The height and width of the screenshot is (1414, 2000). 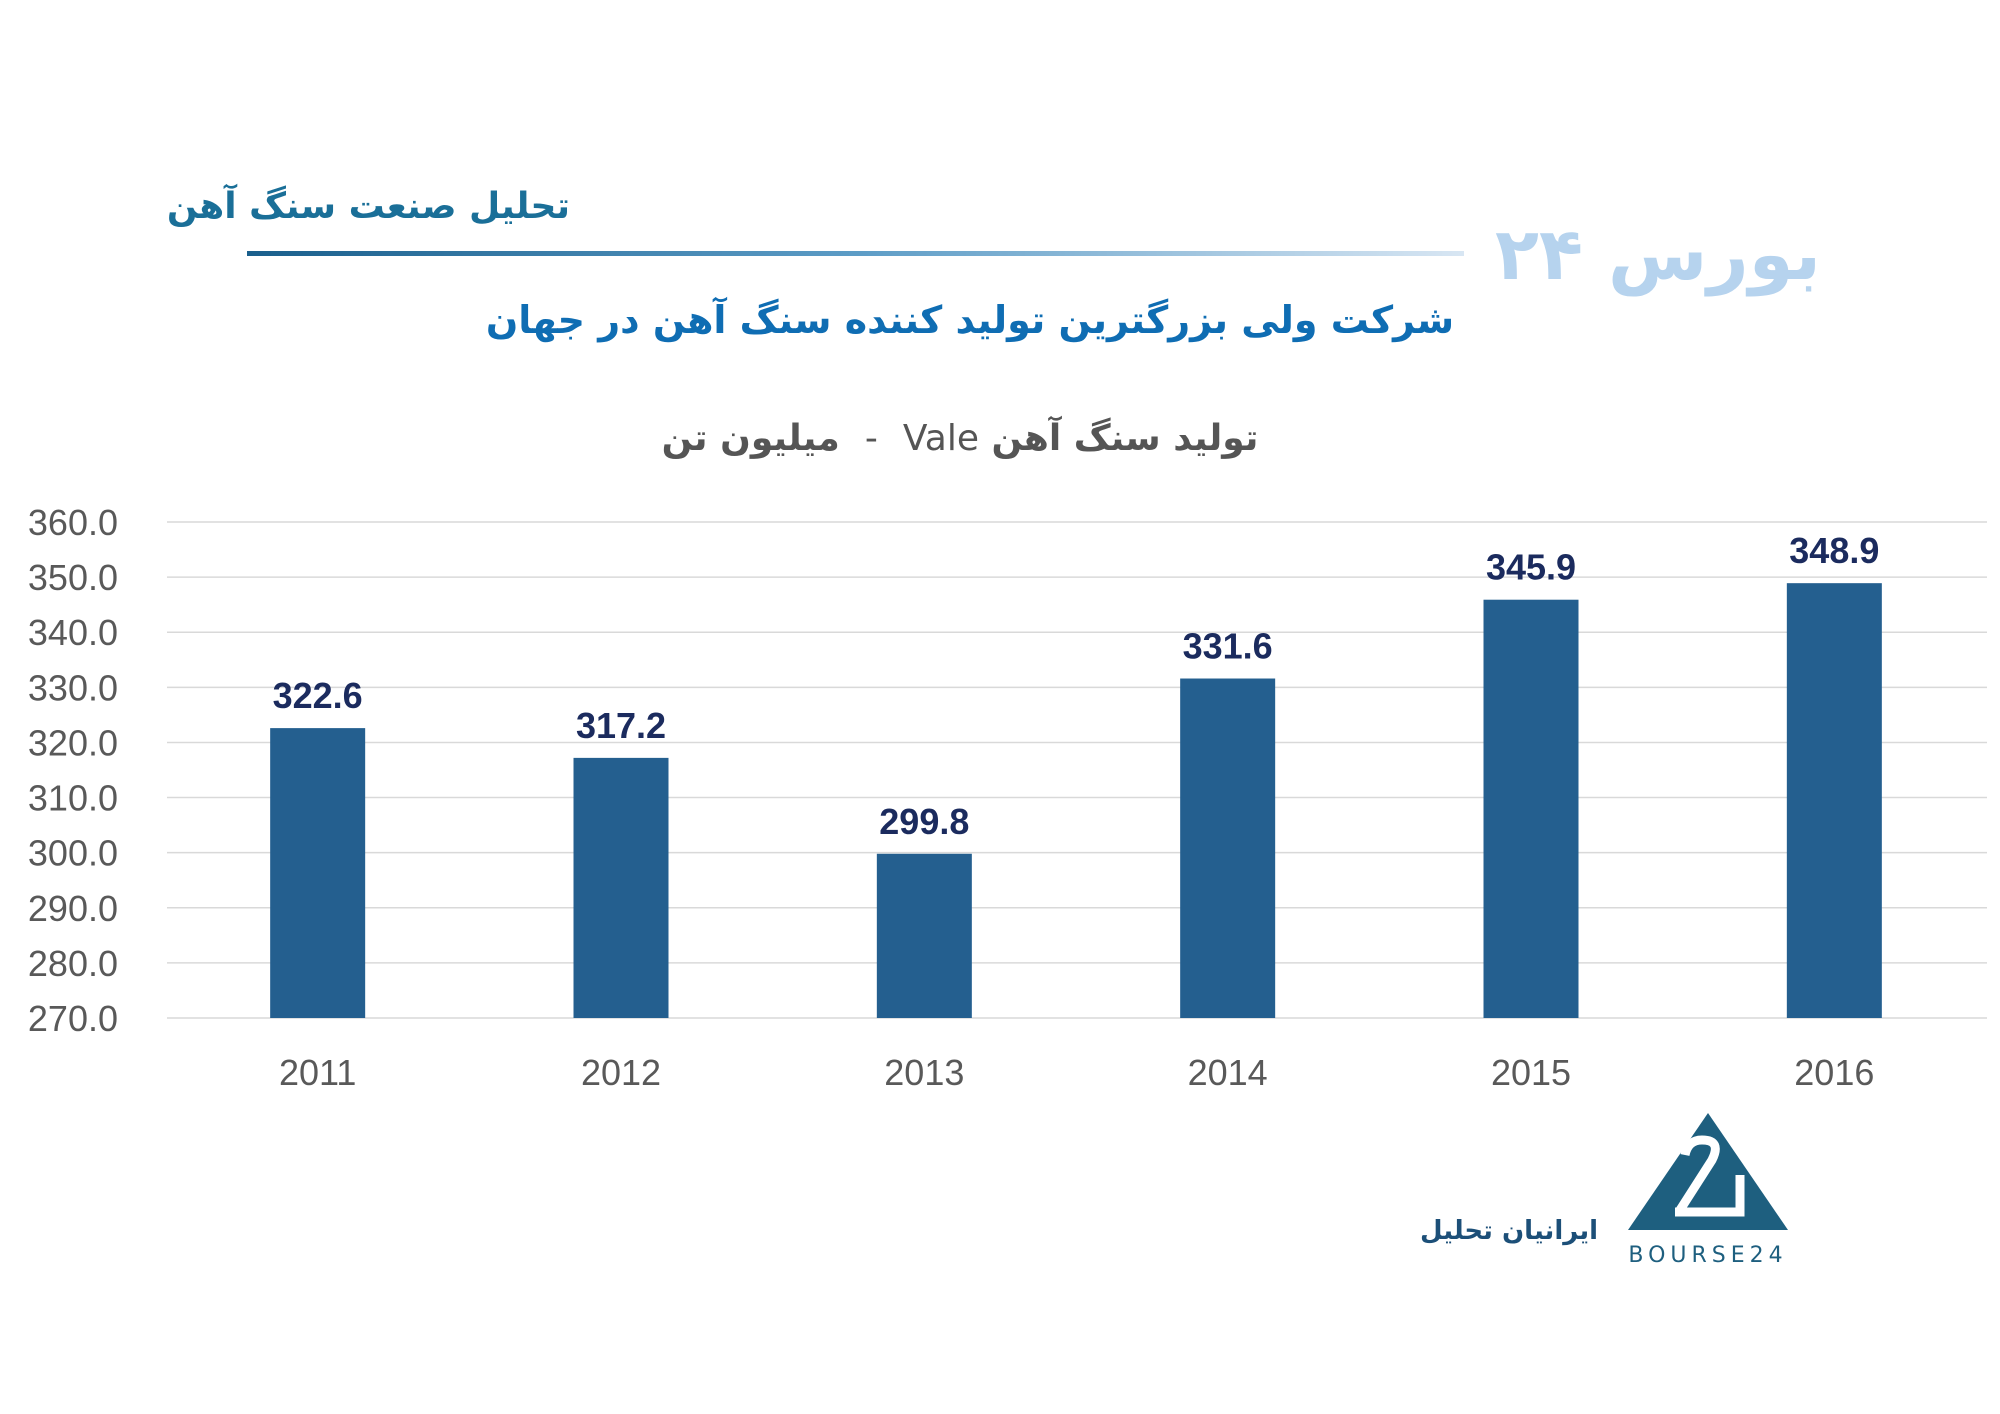 What do you see at coordinates (940, 438) in the screenshot?
I see `chart-title-en: Vale` at bounding box center [940, 438].